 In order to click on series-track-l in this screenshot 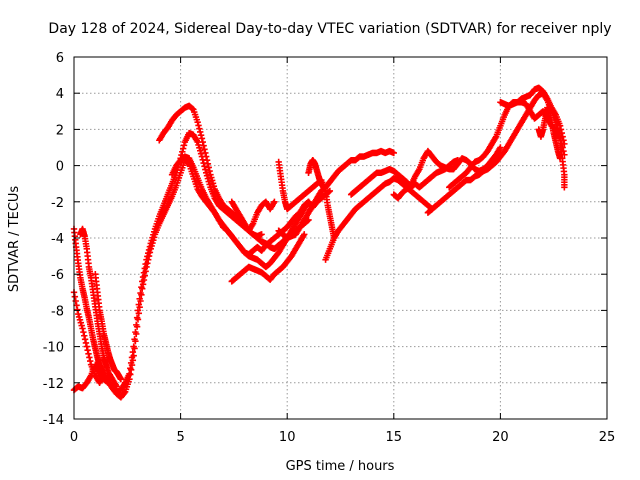, I will do `click(316, 173)`.